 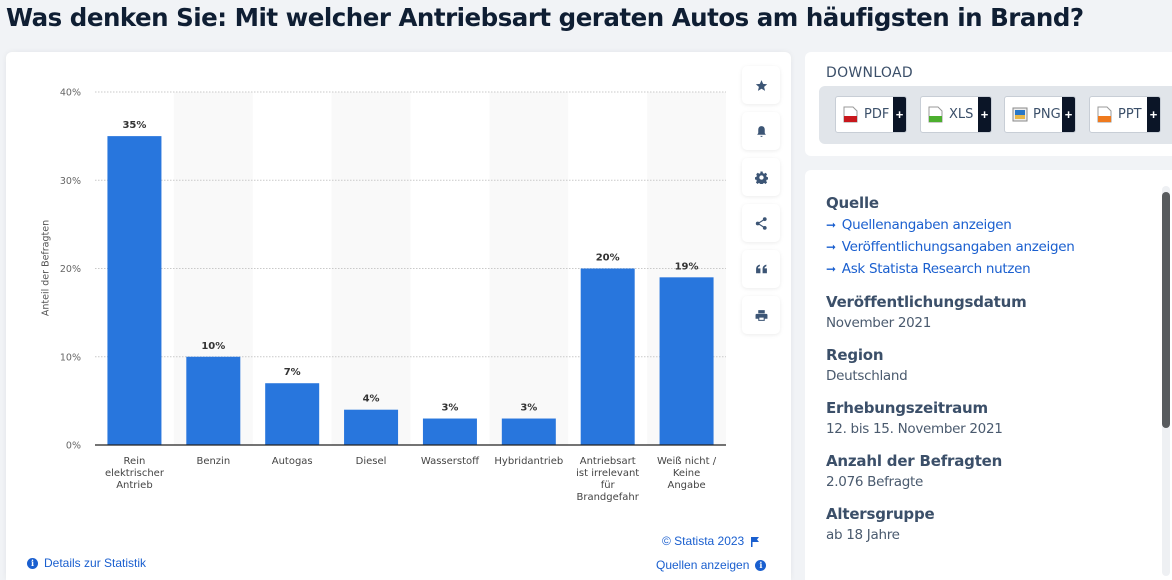 What do you see at coordinates (95, 563) in the screenshot?
I see `details-link-label: Details zur Statistik` at bounding box center [95, 563].